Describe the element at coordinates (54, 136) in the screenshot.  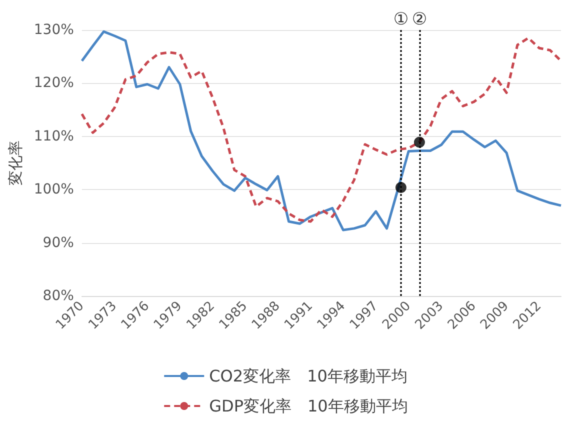
I see `y-tick-label: 110%` at that location.